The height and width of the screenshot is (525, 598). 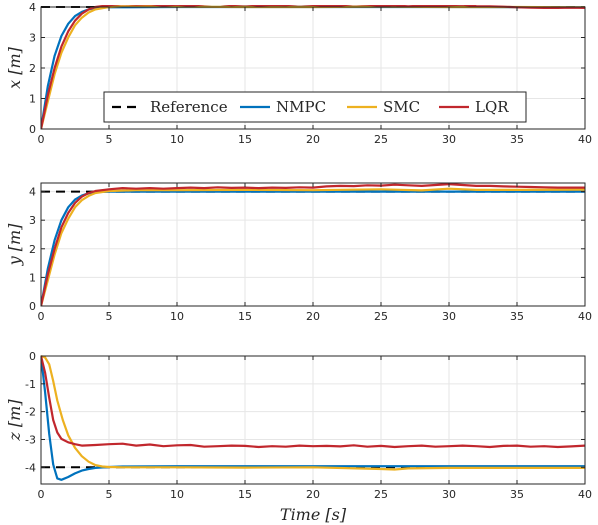 What do you see at coordinates (30, 439) in the screenshot?
I see `y-tick-label: -3` at bounding box center [30, 439].